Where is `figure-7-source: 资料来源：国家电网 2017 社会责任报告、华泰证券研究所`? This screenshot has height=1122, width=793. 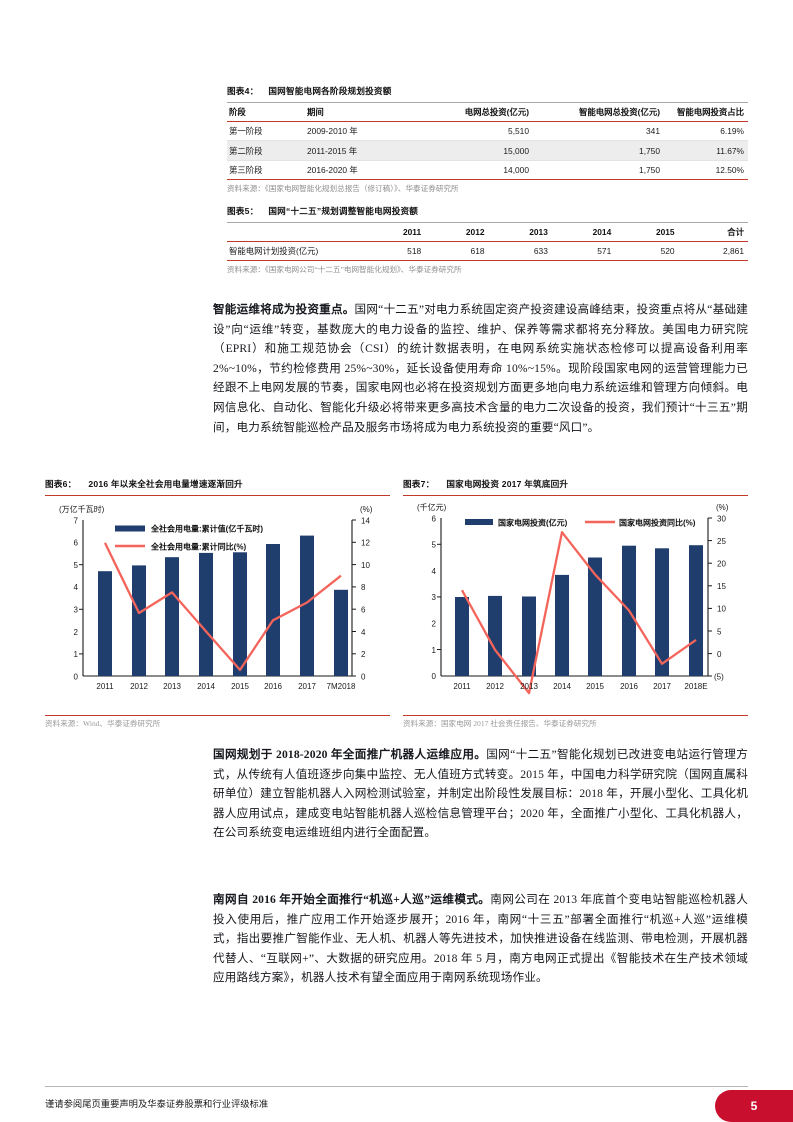 figure-7-source: 资料来源：国家电网 2017 社会责任报告、华泰证券研究所 is located at coordinates (500, 723).